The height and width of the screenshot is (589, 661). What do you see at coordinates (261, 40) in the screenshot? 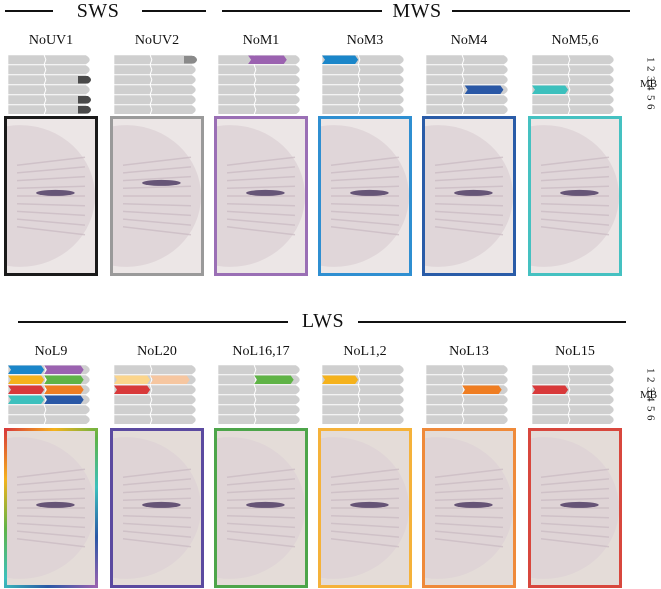
I see `opsin-label: NoM1` at bounding box center [261, 40].